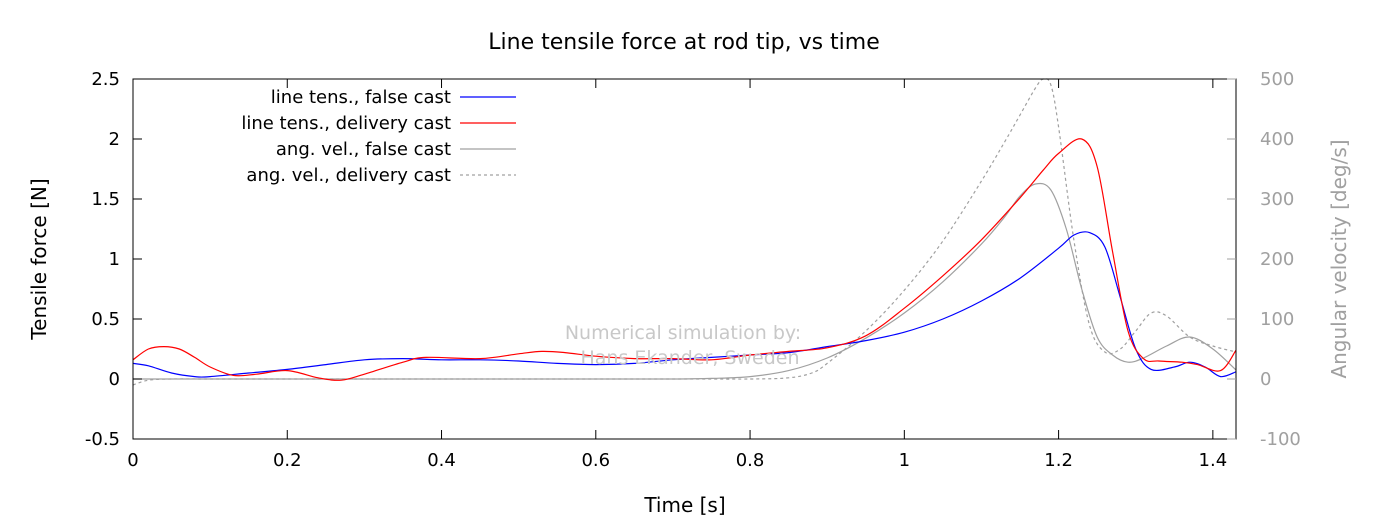 The width and height of the screenshot is (1400, 523). What do you see at coordinates (346, 123) in the screenshot?
I see `legend-label-1: line tens., delivery cast` at bounding box center [346, 123].